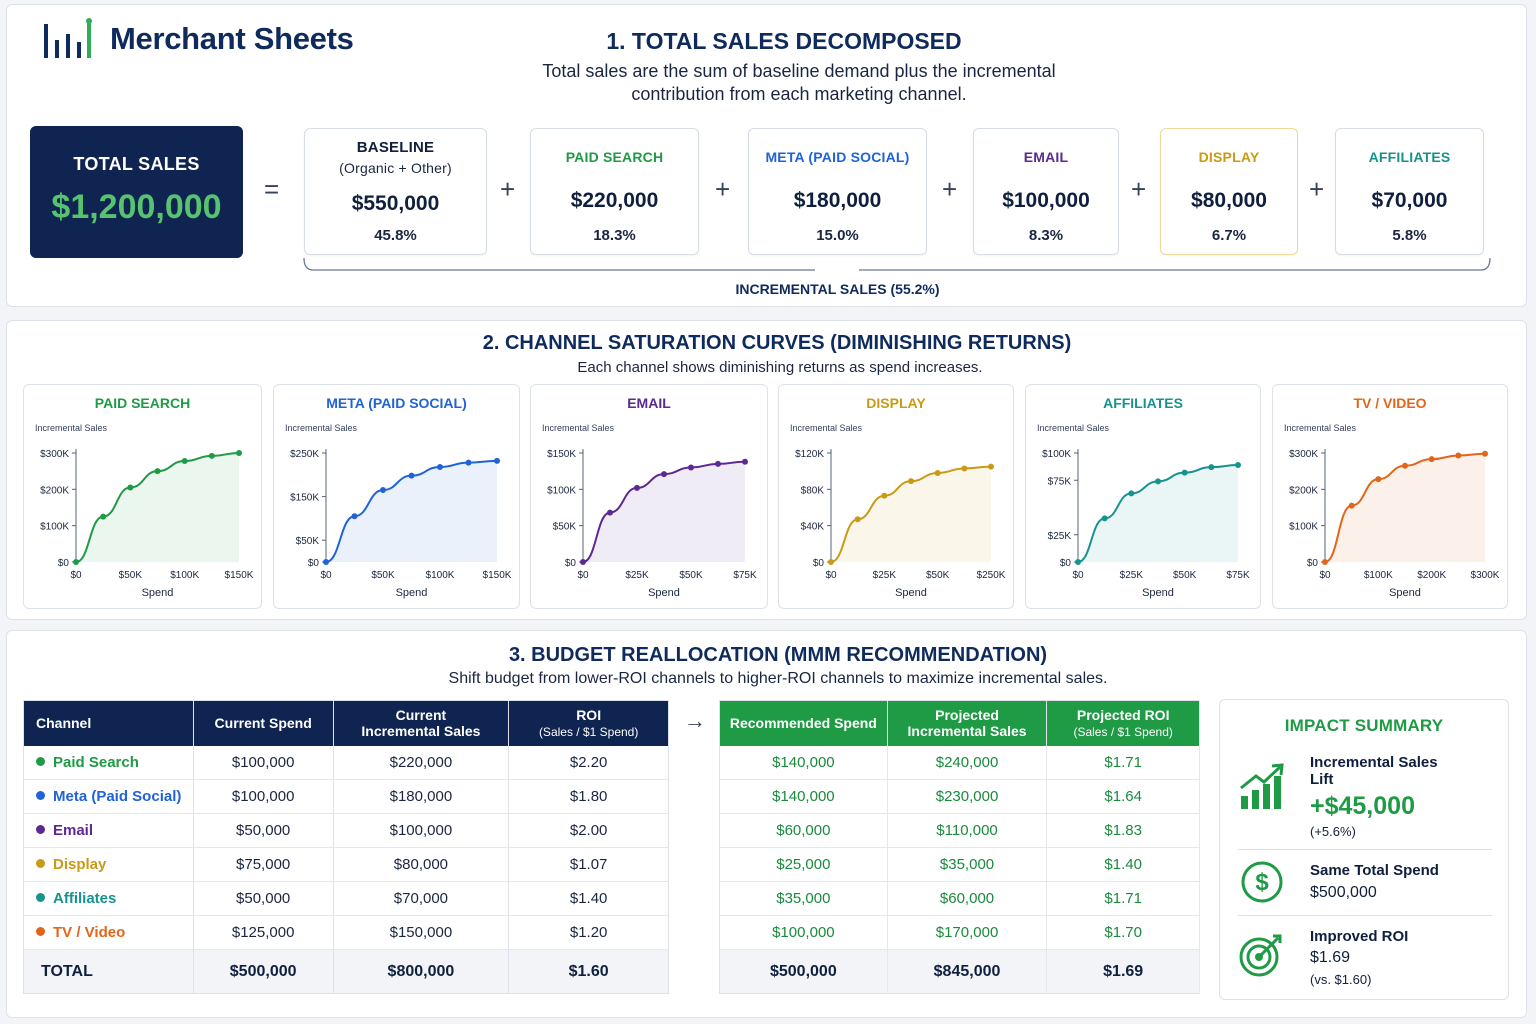 The height and width of the screenshot is (1024, 1536). Describe the element at coordinates (1343, 892) in the screenshot. I see `same-spend-value: $500,000` at that location.